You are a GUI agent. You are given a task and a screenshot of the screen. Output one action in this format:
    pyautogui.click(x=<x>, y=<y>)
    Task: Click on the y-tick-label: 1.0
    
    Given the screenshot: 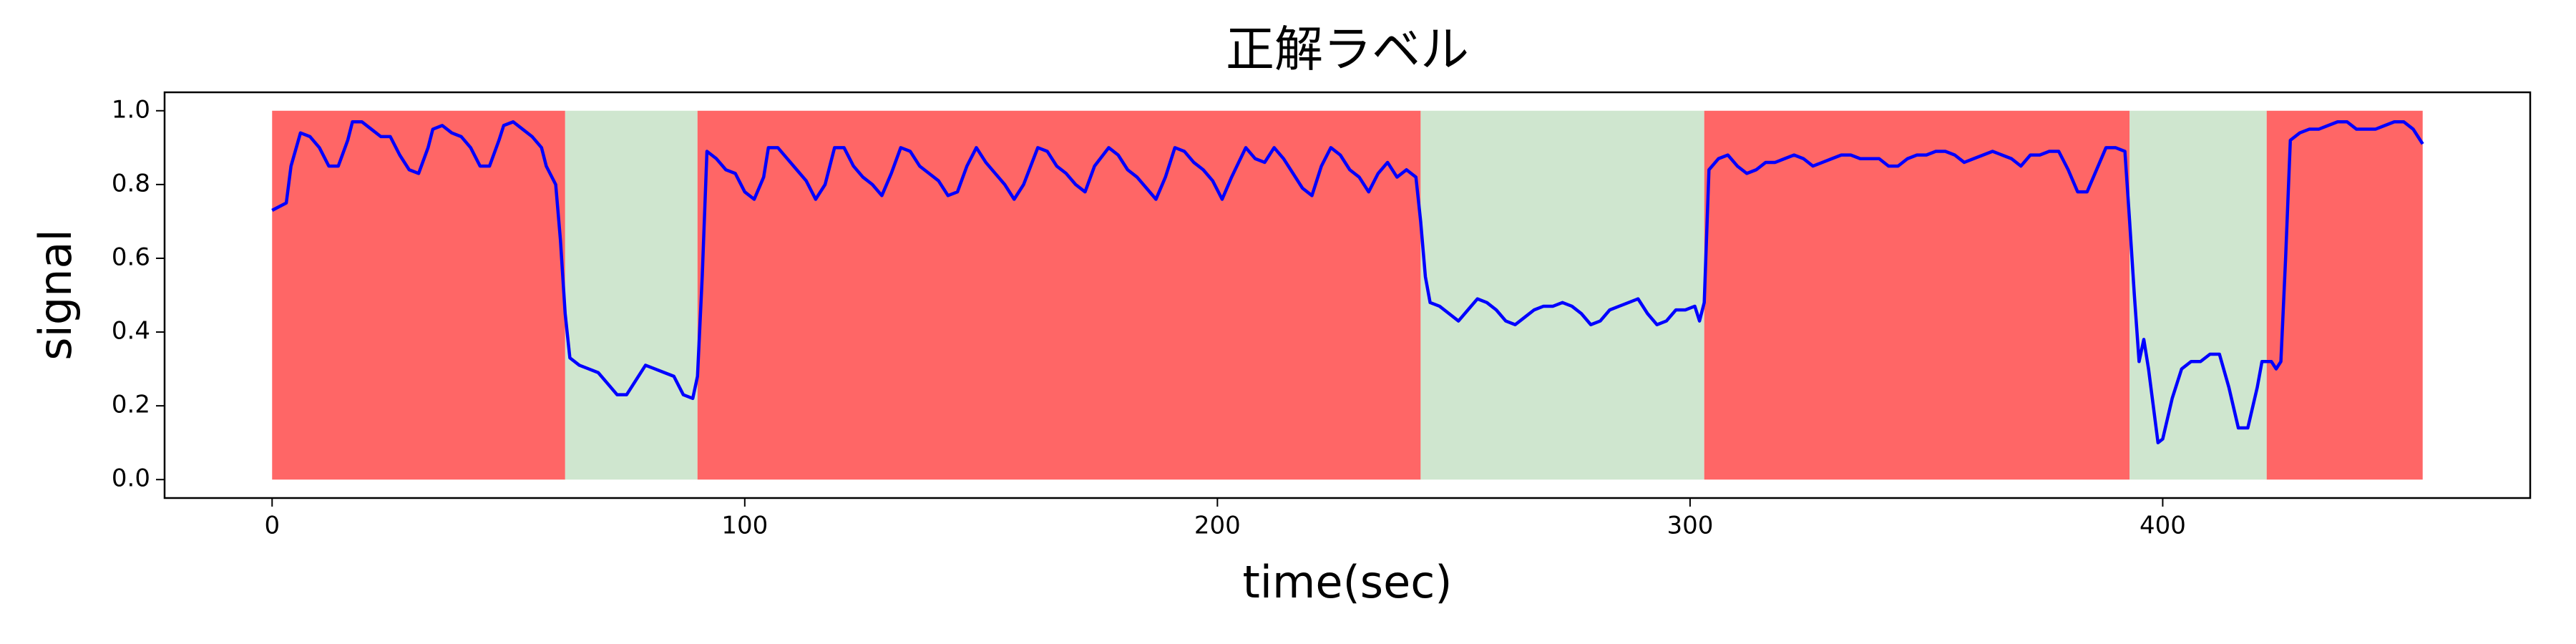 What is the action you would take?
    pyautogui.click(x=131, y=109)
    